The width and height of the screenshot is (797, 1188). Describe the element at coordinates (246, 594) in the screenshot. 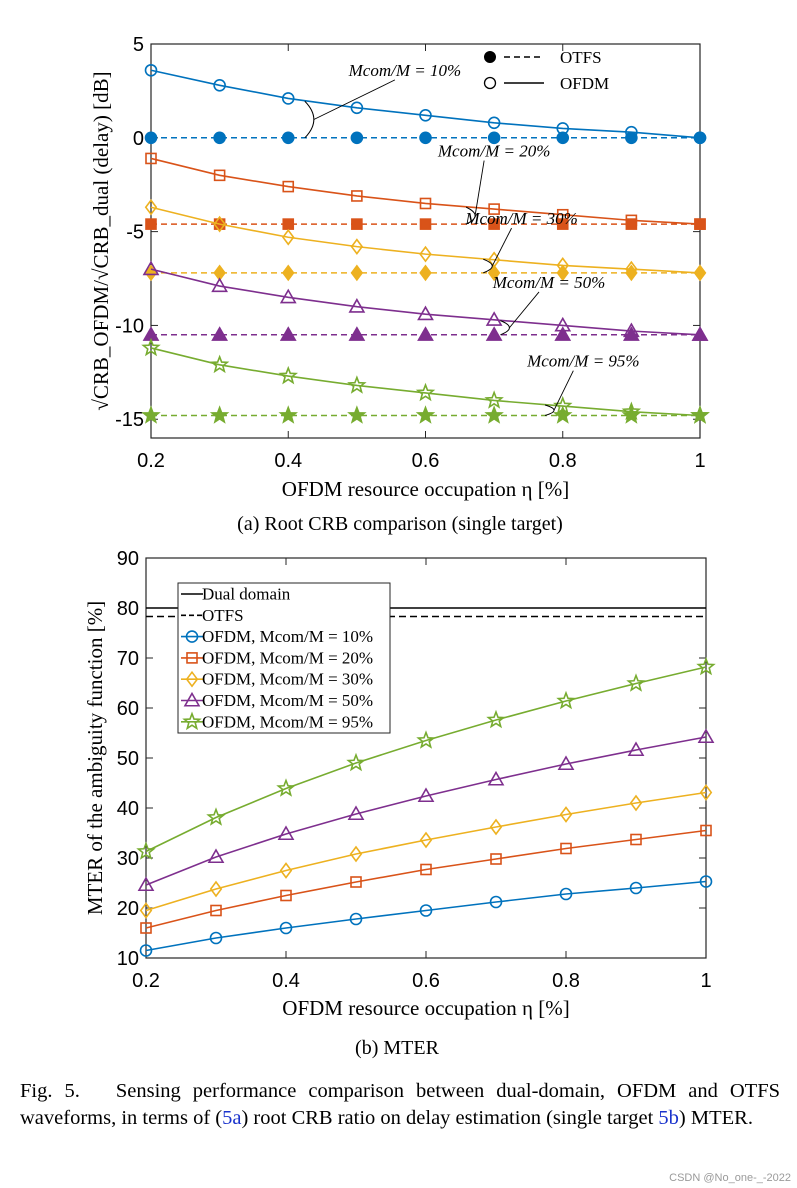

I see `legend-label: Dual domain` at that location.